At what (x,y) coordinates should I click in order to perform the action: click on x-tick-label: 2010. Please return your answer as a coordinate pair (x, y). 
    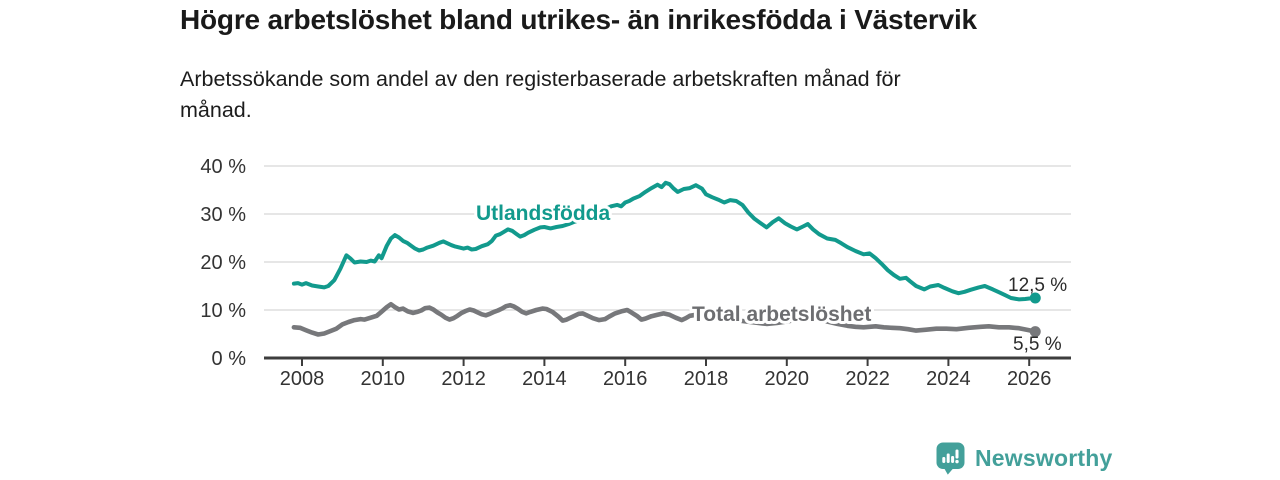
    Looking at the image, I should click on (383, 379).